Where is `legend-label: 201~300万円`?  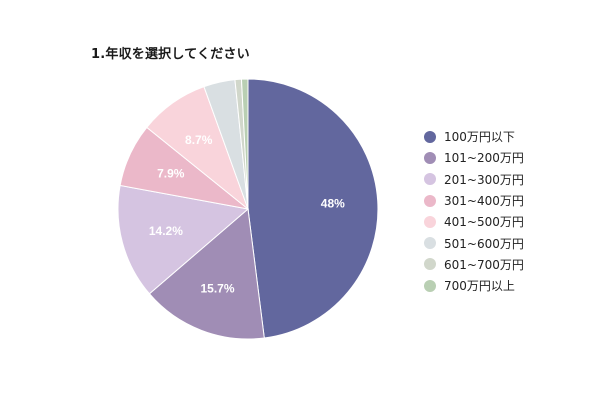 legend-label: 201~300万円 is located at coordinates (484, 179).